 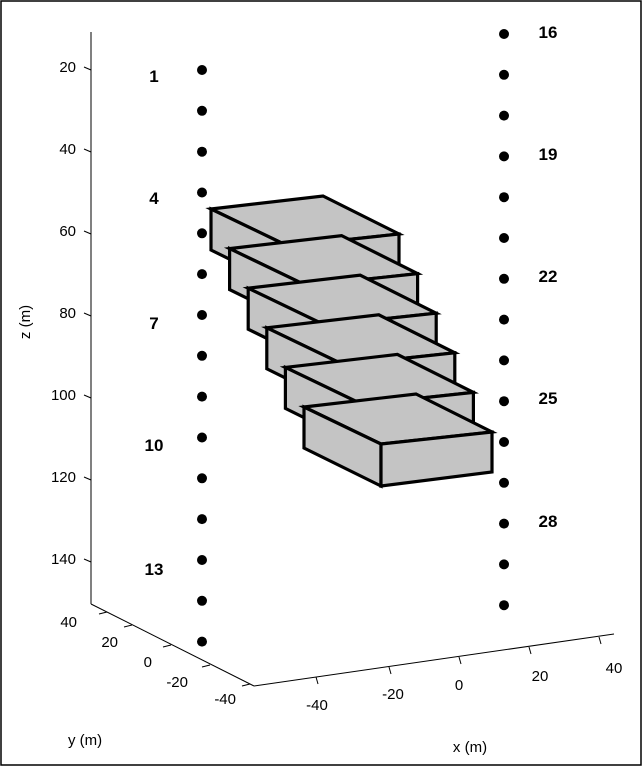 I want to click on x-axis-line, so click(x=434, y=660).